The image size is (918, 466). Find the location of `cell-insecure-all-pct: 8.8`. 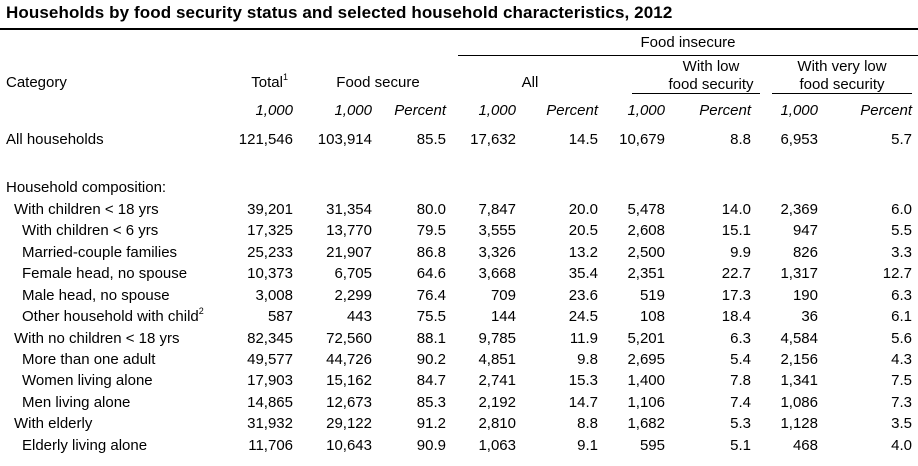

cell-insecure-all-pct: 8.8 is located at coordinates (587, 423).